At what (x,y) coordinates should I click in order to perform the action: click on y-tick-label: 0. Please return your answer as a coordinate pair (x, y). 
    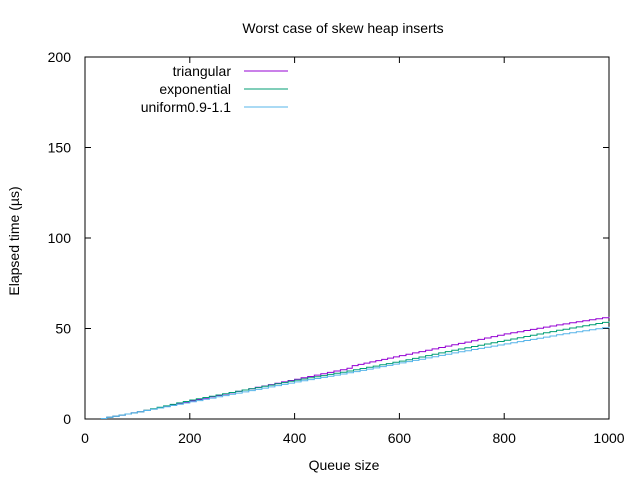
    Looking at the image, I should click on (67, 419).